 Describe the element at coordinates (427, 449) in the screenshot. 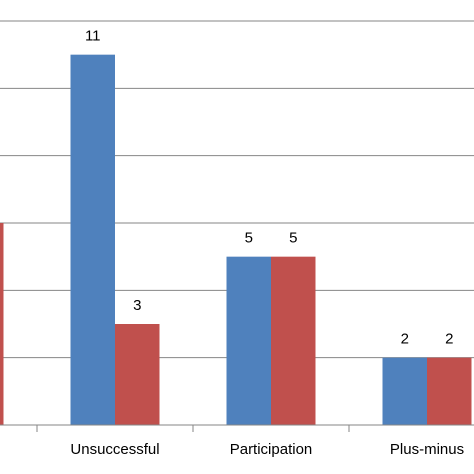

I see `x-tick-label: Plus-minus` at that location.